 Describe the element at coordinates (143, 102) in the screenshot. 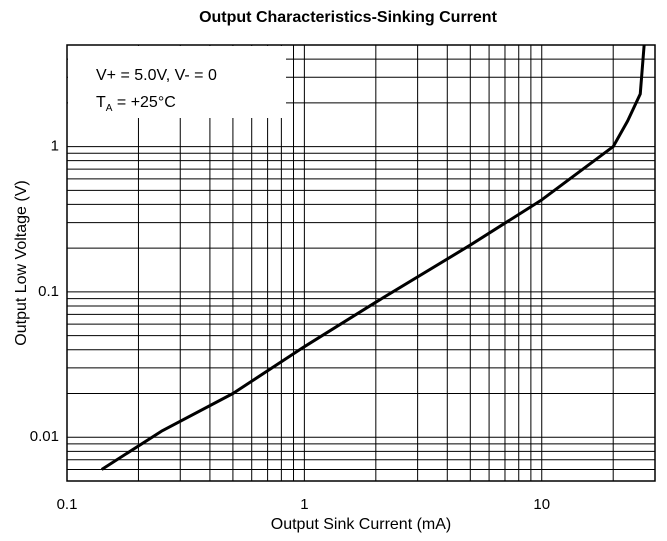

I see `annotation-part: = +25°C` at that location.